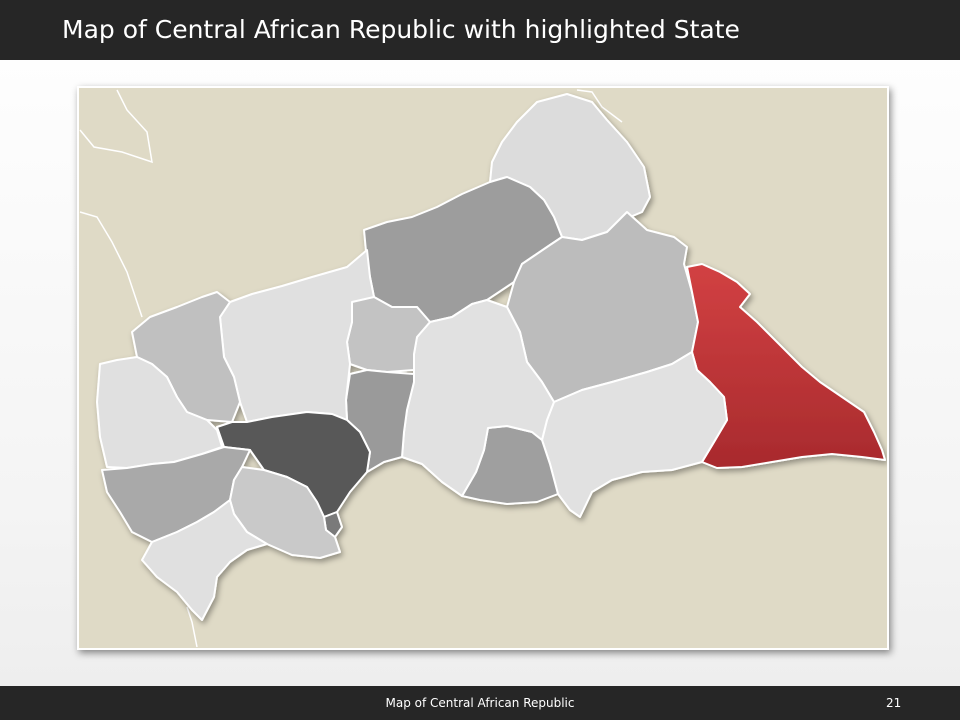 Image resolution: width=960 pixels, height=720 pixels. Describe the element at coordinates (192, 627) in the screenshot. I see `neighbor-border-south` at that location.